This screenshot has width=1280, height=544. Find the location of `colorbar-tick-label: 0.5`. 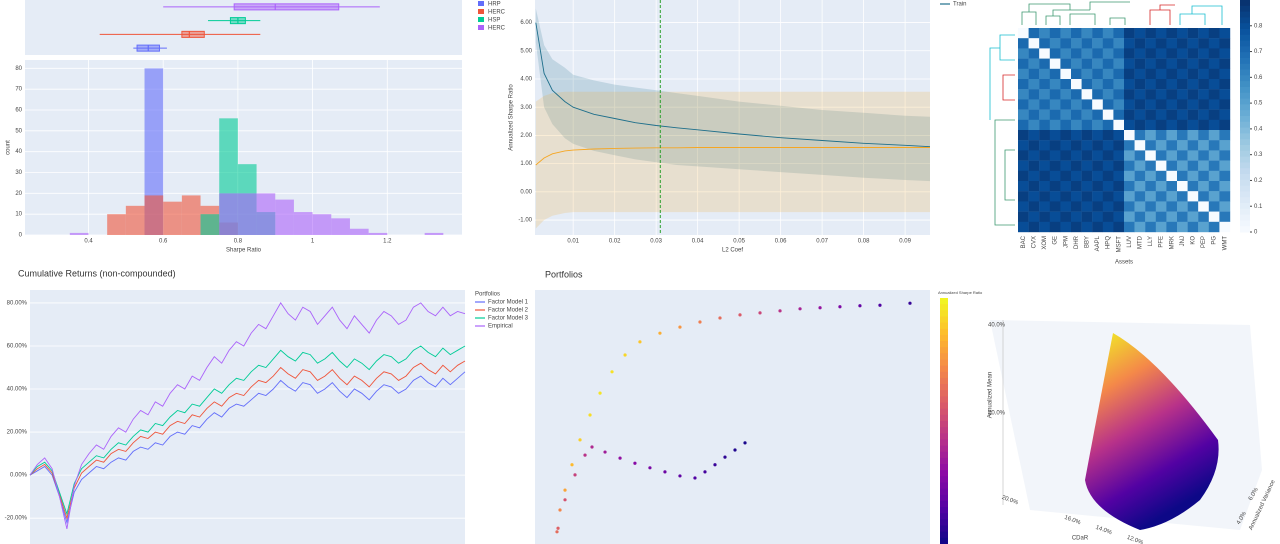

colorbar-tick-label: 0.5 is located at coordinates (1258, 104).